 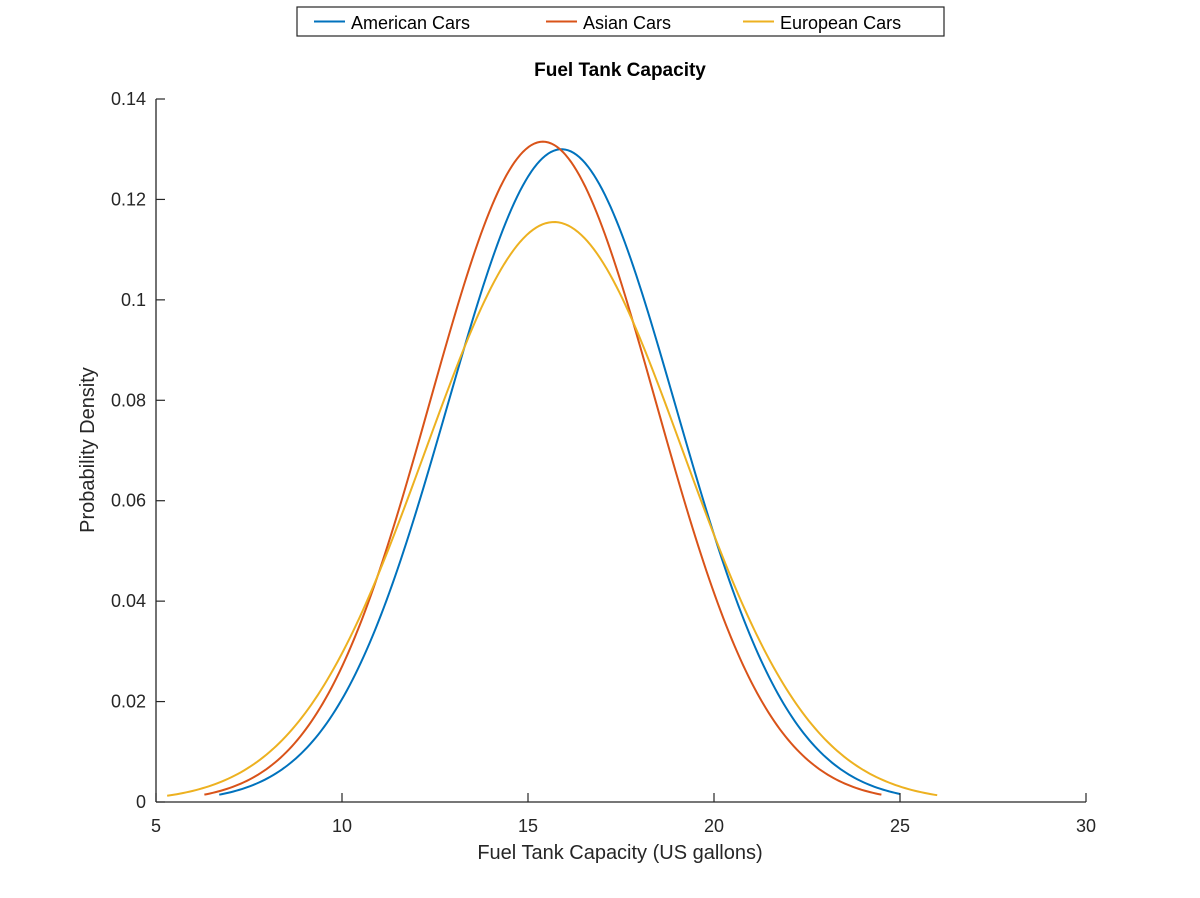 What do you see at coordinates (900, 826) in the screenshot?
I see `x-tick-label: 25` at bounding box center [900, 826].